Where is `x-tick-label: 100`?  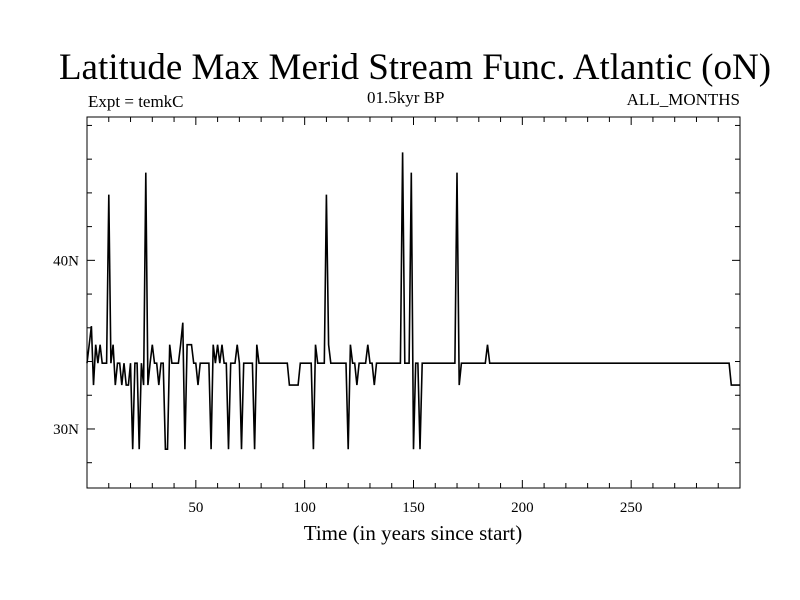
x-tick-label: 100 is located at coordinates (304, 508).